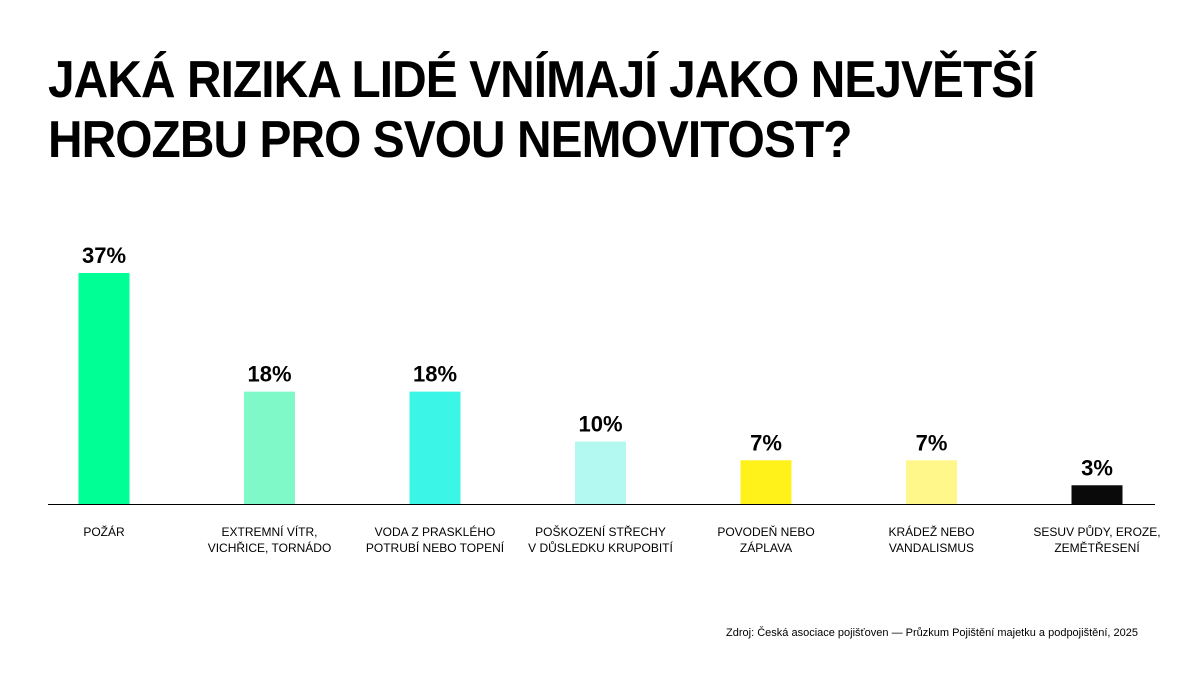 Image resolution: width=1200 pixels, height=675 pixels. I want to click on category-label-4: POŠKOZENÍ STŘECHY V DŮSLEDKU KRUPOBITÍ, so click(600, 539).